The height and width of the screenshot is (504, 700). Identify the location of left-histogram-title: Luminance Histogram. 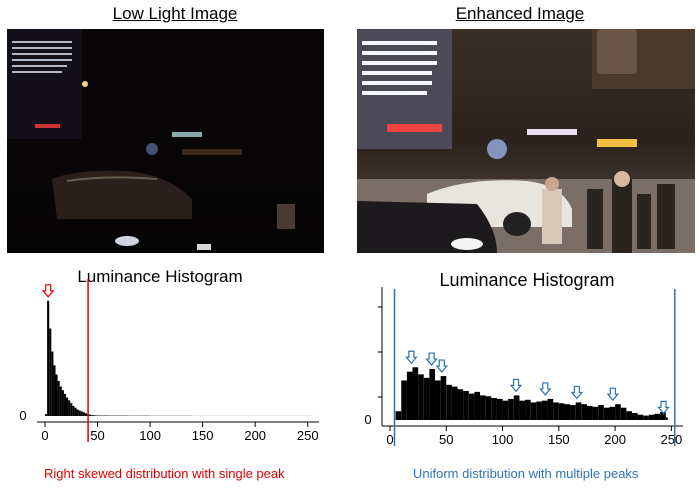
(159, 276).